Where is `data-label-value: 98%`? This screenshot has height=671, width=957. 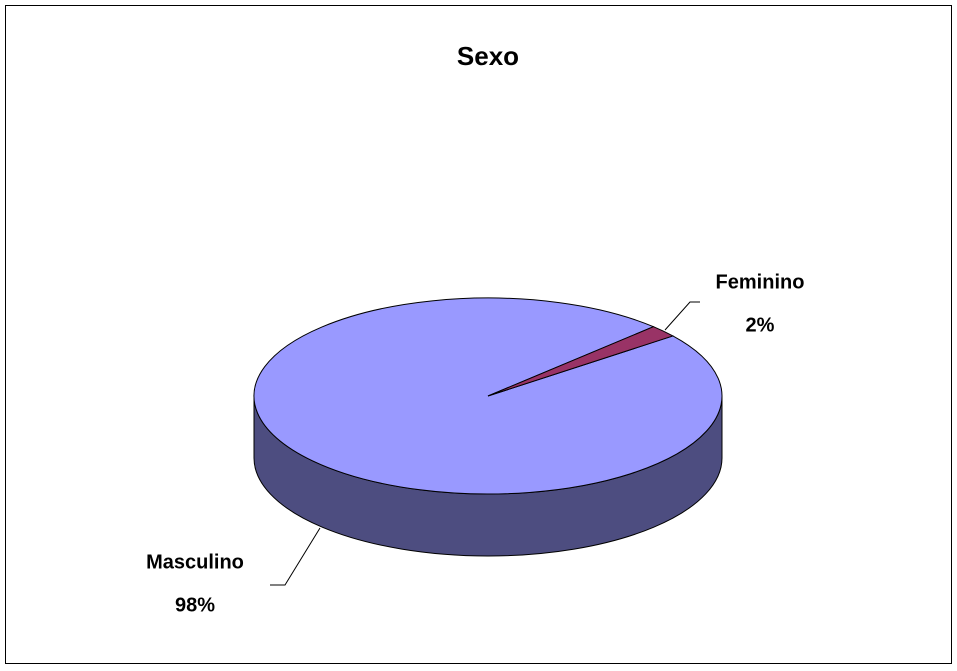
data-label-value: 98% is located at coordinates (195, 605).